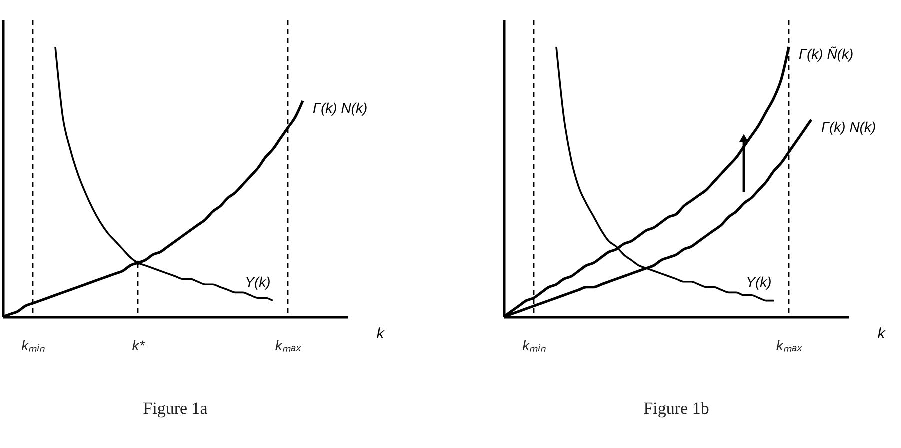  I want to click on x-tick-label: k*, so click(139, 346).